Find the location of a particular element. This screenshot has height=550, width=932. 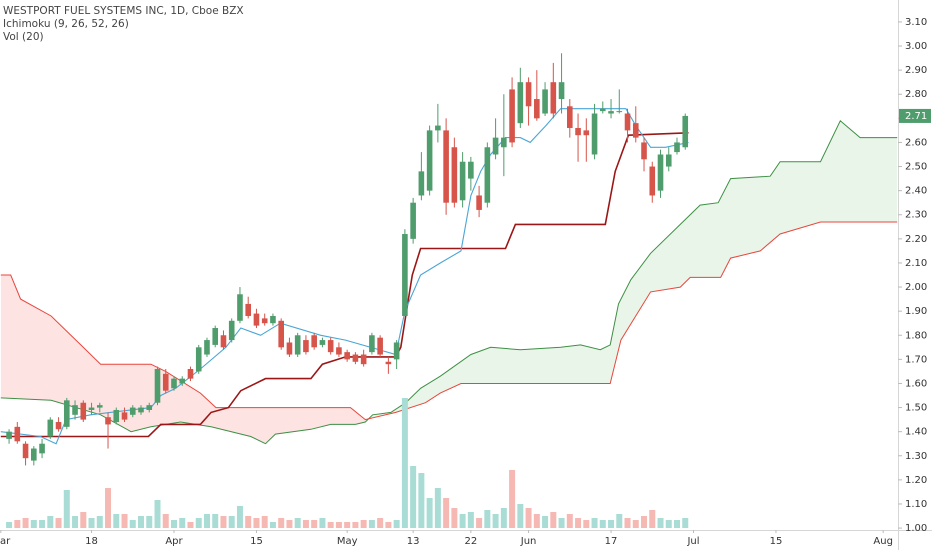

y-tick-label: 2.20 is located at coordinates (916, 239).